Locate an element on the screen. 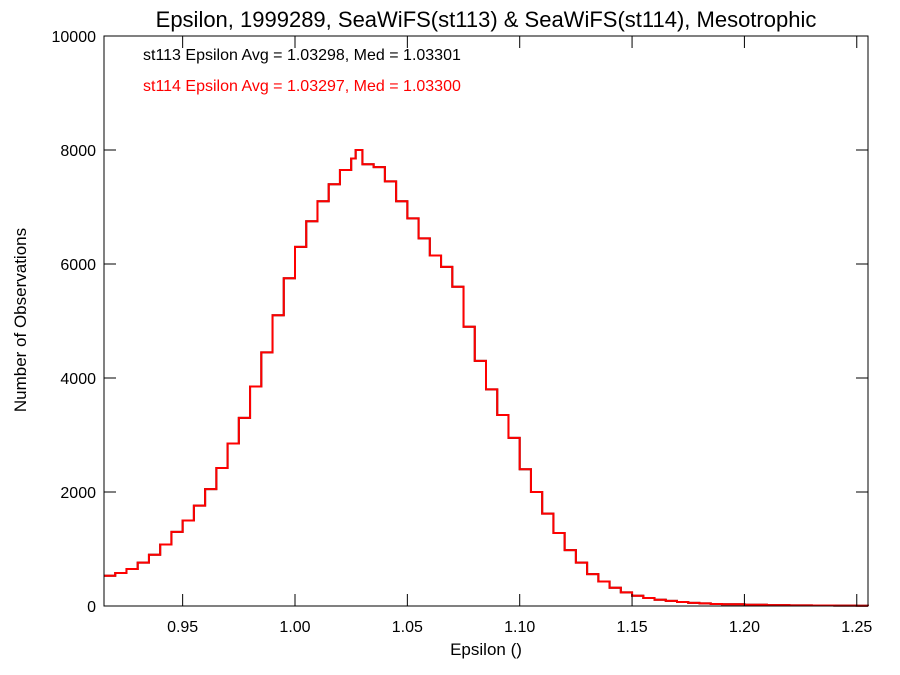 The width and height of the screenshot is (900, 675). x-tick-label: 1.10 is located at coordinates (519, 627).